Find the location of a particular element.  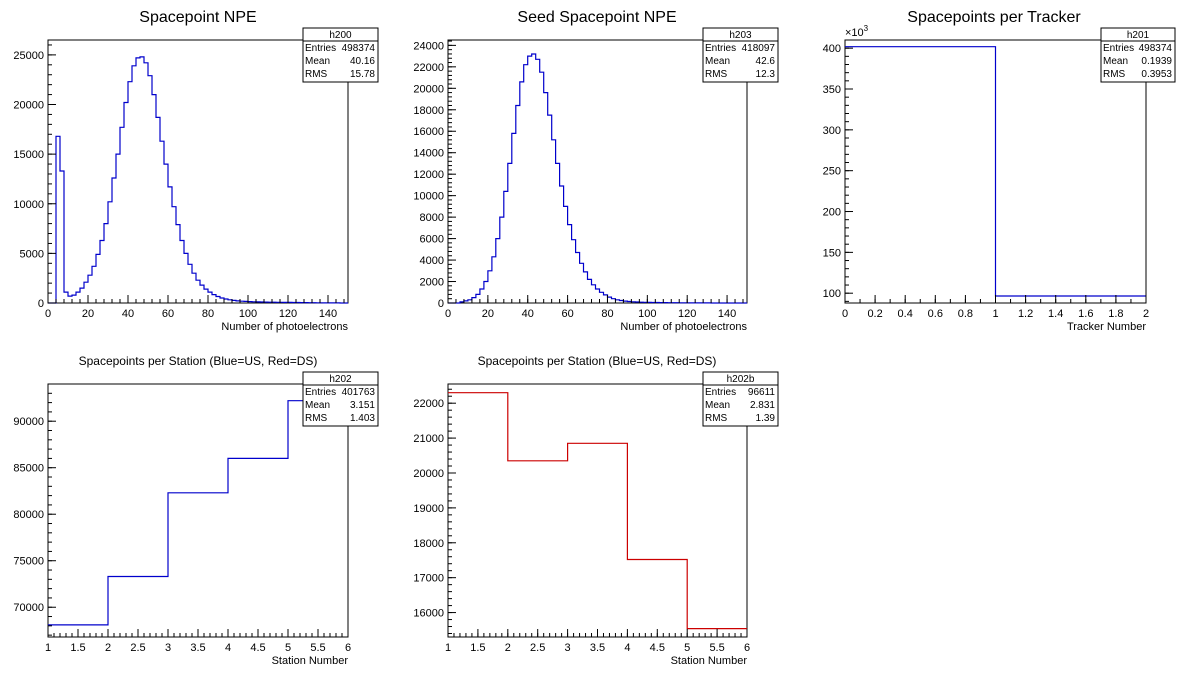

y-tick-label: 6000 is located at coordinates (432, 240).